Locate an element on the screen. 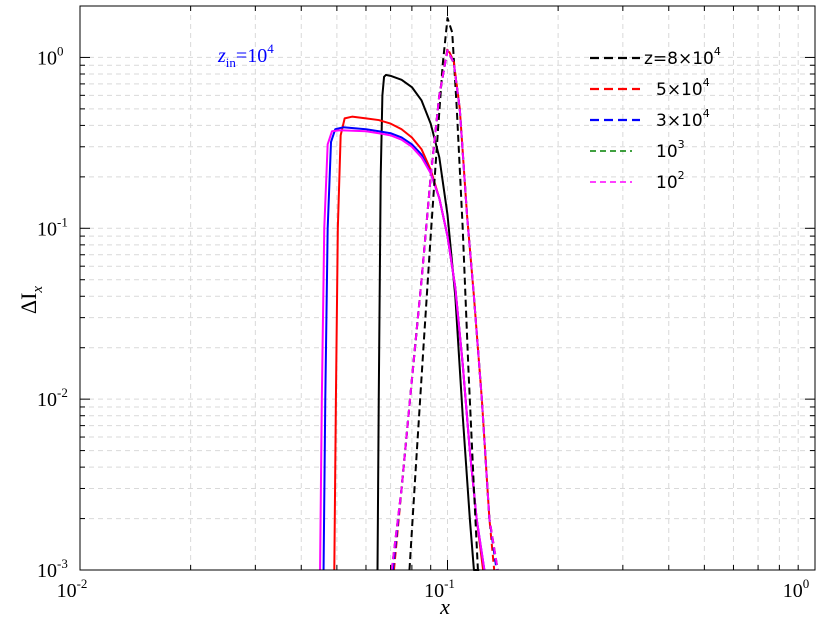  x-tick-label: 10⁻² is located at coordinates (72, 589).